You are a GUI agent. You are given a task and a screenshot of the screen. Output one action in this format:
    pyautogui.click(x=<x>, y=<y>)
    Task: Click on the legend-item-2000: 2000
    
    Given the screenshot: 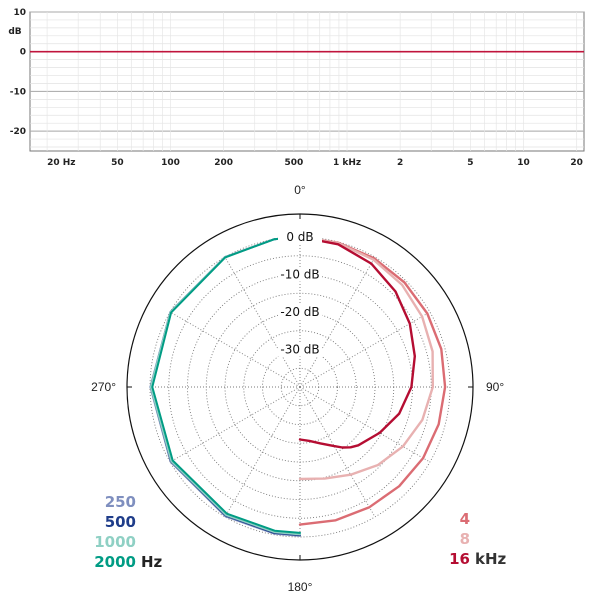 What is the action you would take?
    pyautogui.click(x=115, y=562)
    